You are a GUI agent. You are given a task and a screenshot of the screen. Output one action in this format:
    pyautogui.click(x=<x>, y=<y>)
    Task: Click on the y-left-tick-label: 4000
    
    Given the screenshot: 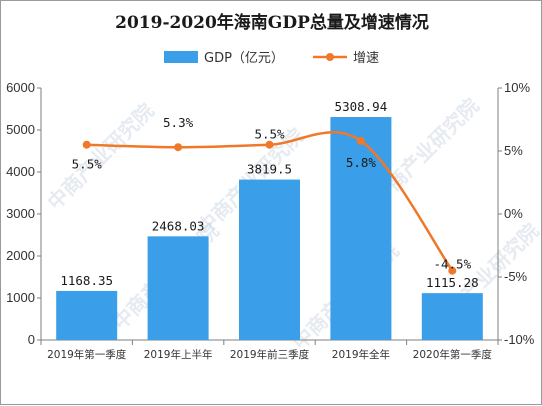 What is the action you would take?
    pyautogui.click(x=20, y=171)
    